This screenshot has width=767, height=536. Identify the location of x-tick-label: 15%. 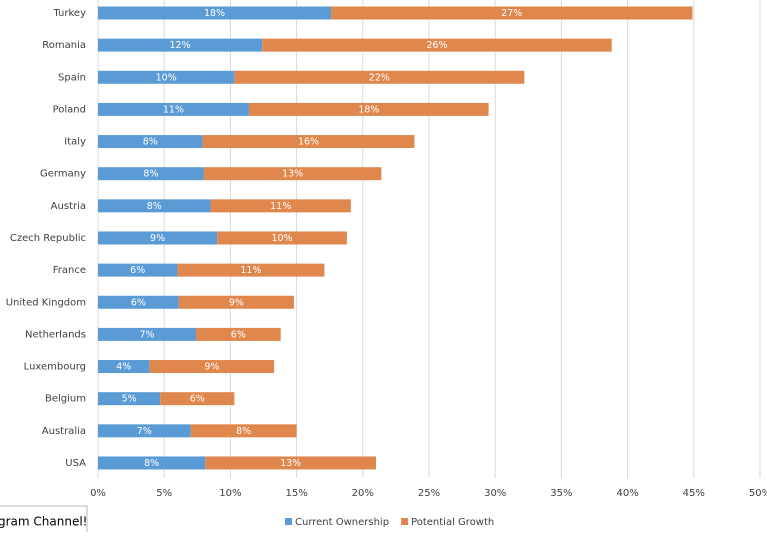
(296, 493).